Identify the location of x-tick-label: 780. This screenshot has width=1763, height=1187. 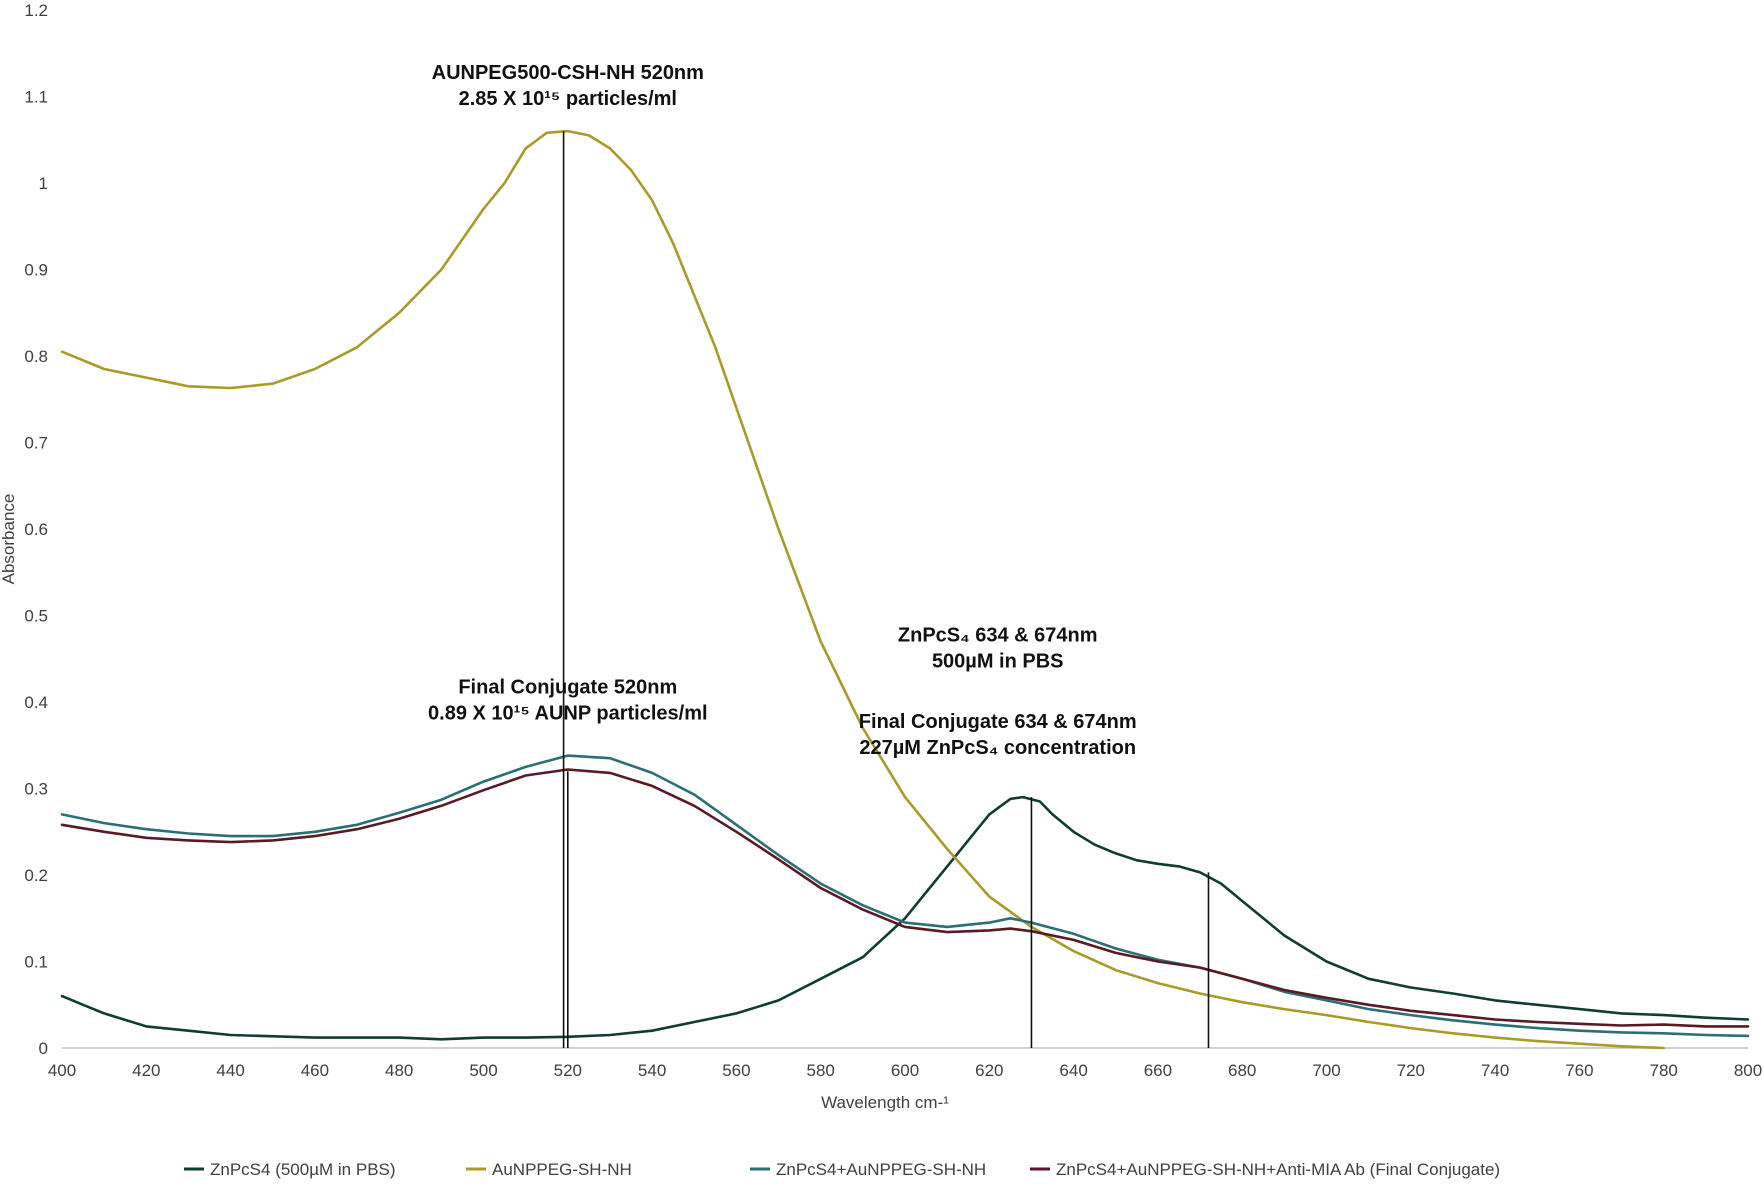
(1664, 1070).